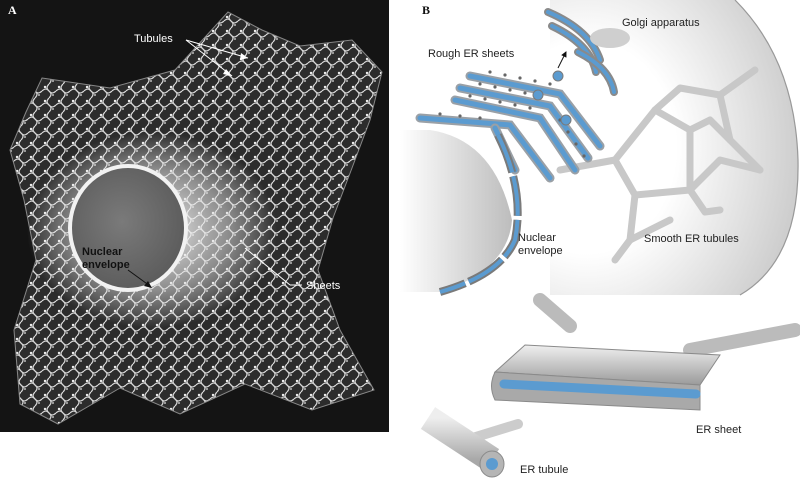 The image size is (800, 489). I want to click on golgi-label: Golgi apparatus, so click(661, 23).